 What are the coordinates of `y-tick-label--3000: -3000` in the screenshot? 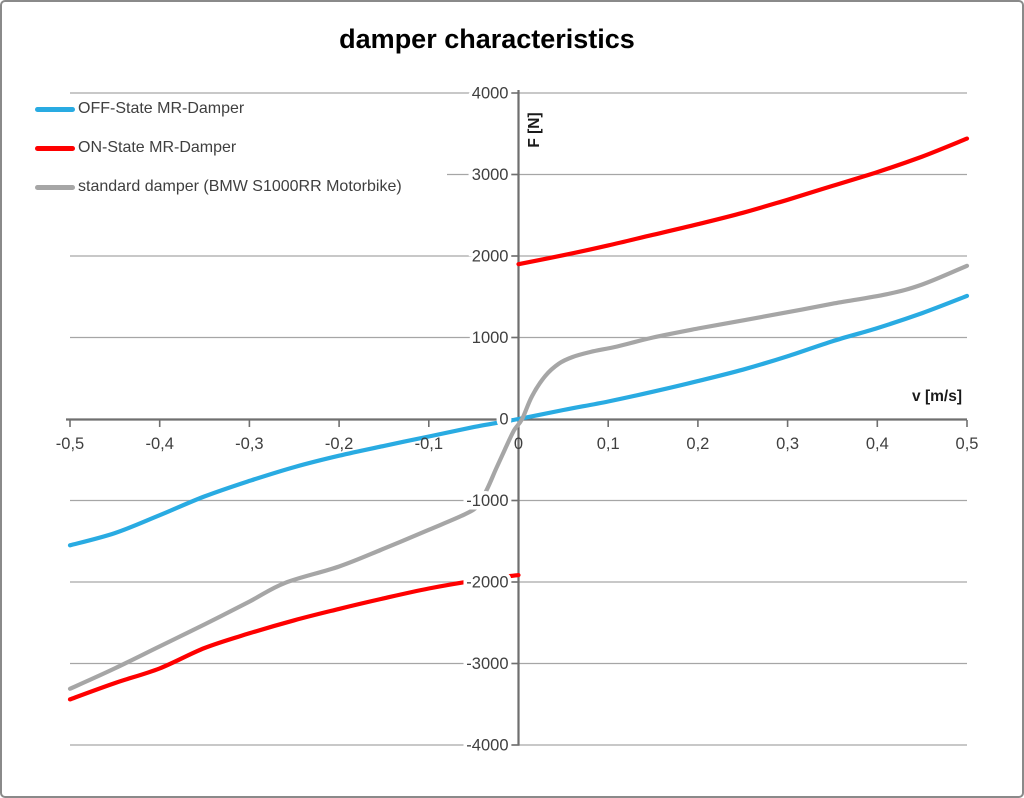 It's located at (487, 664).